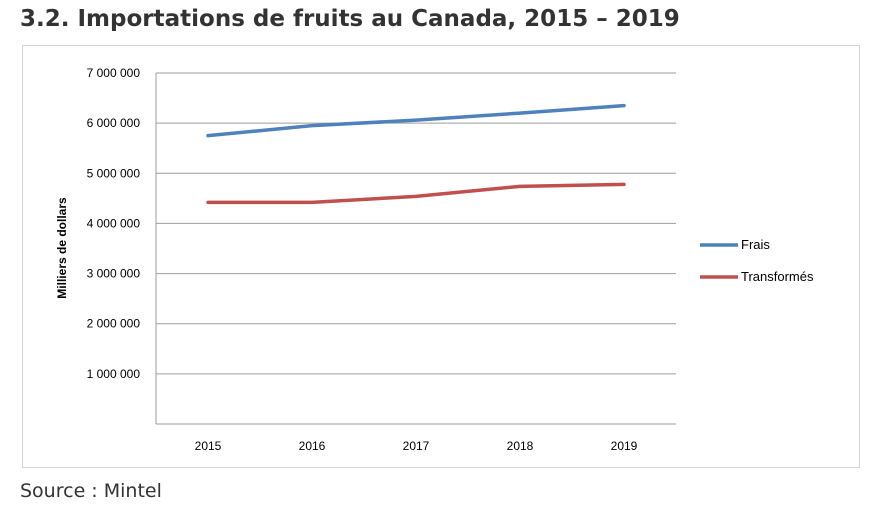  I want to click on y-tick-label: 7 000 000, so click(114, 73).